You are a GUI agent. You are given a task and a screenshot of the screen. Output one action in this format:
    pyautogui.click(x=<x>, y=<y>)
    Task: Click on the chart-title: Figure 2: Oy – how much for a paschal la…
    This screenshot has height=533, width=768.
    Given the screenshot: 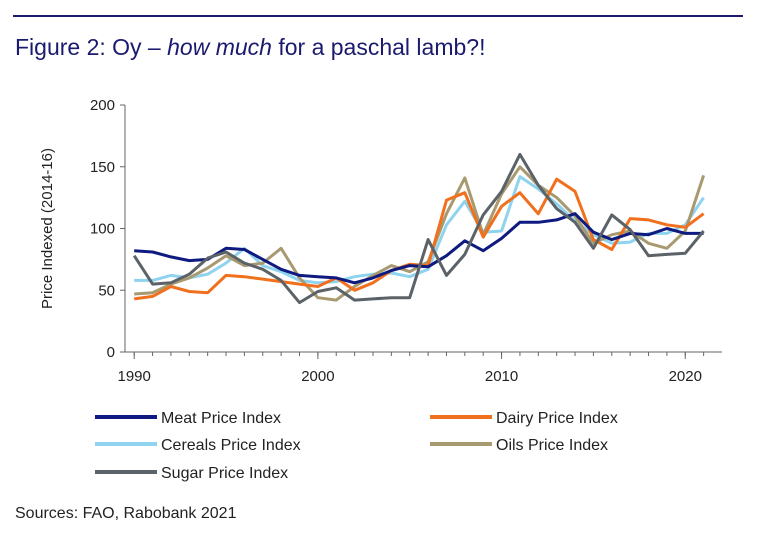 What is the action you would take?
    pyautogui.click(x=250, y=47)
    